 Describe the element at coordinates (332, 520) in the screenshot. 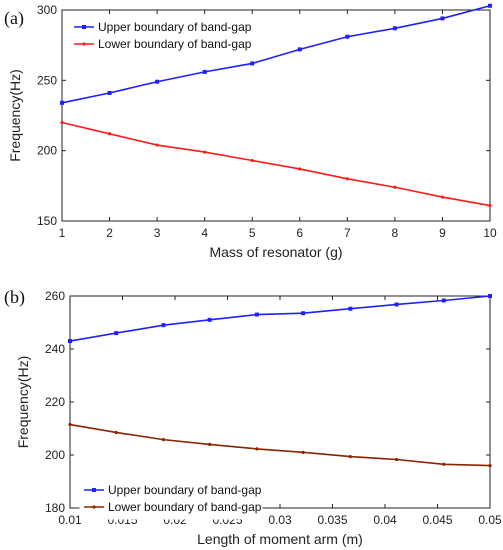

I see `x-tick-label: 0.035` at that location.